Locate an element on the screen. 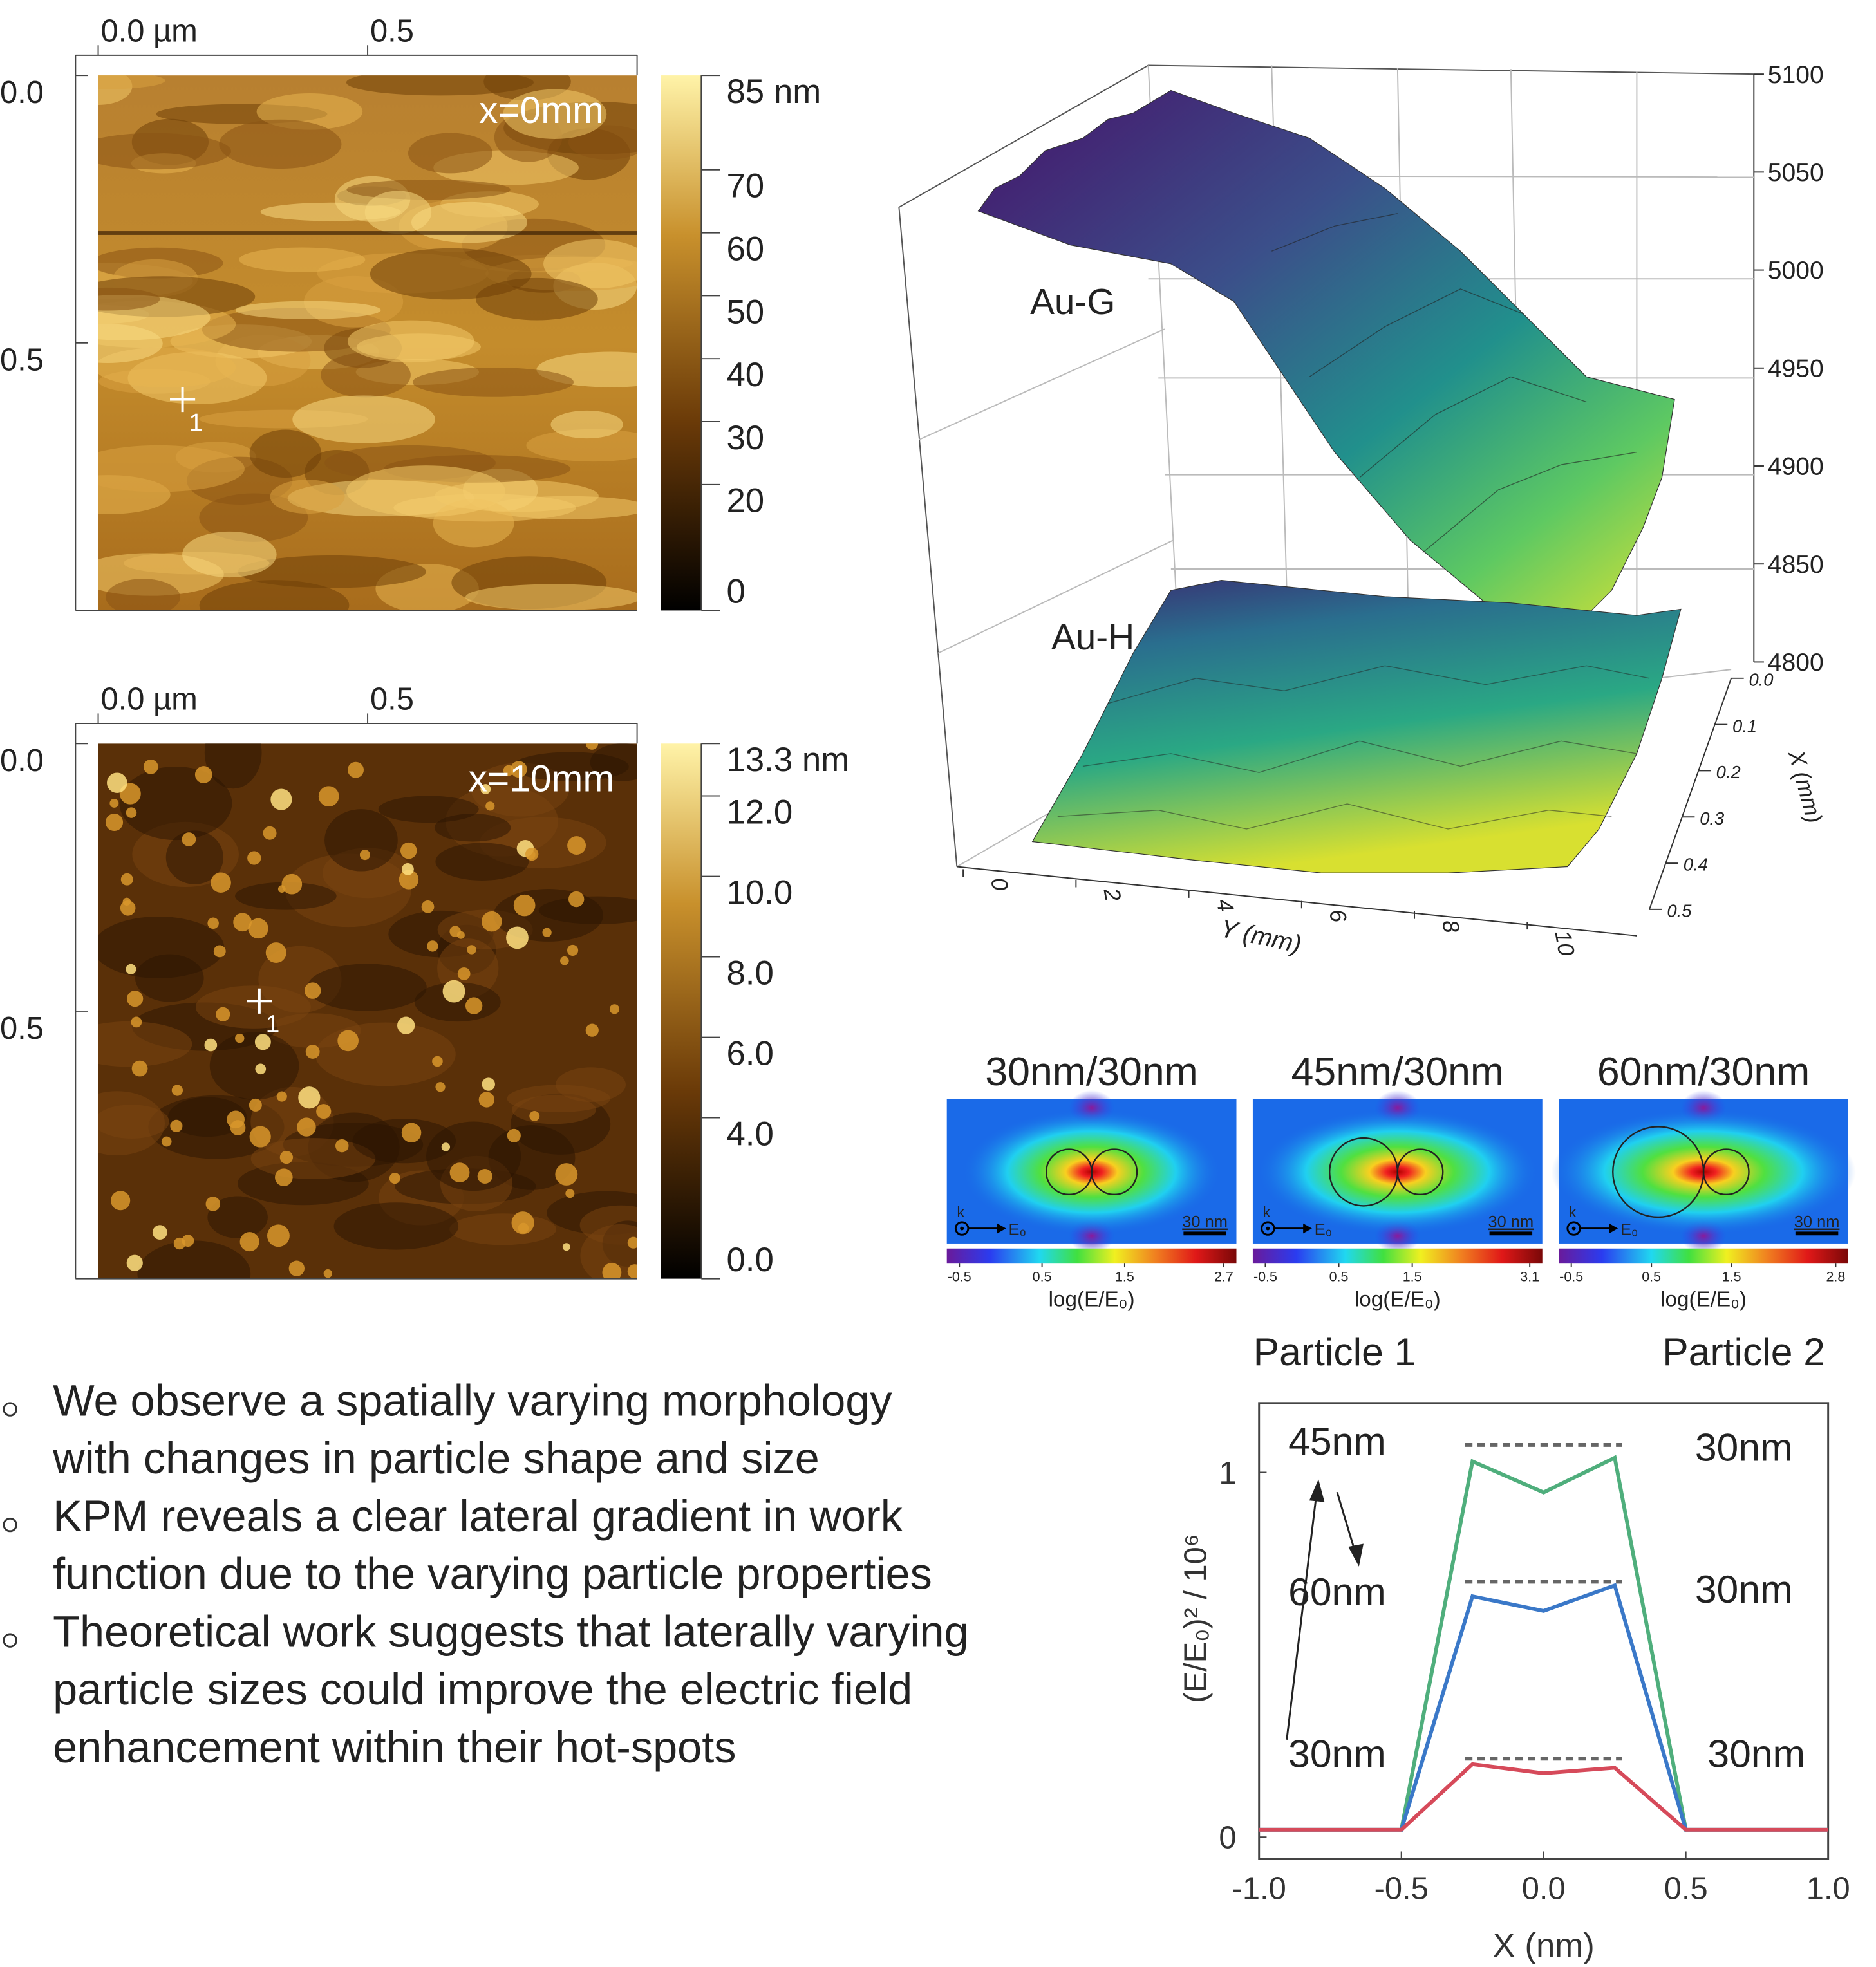  colorbar-tick-label: 2.8 is located at coordinates (1835, 1277).